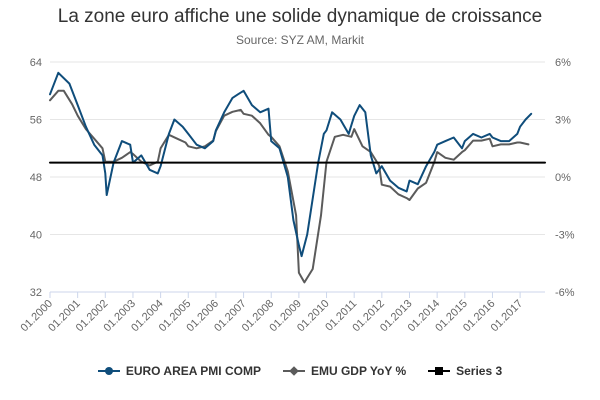  I want to click on legend-item-series3: Series 3, so click(465, 371).